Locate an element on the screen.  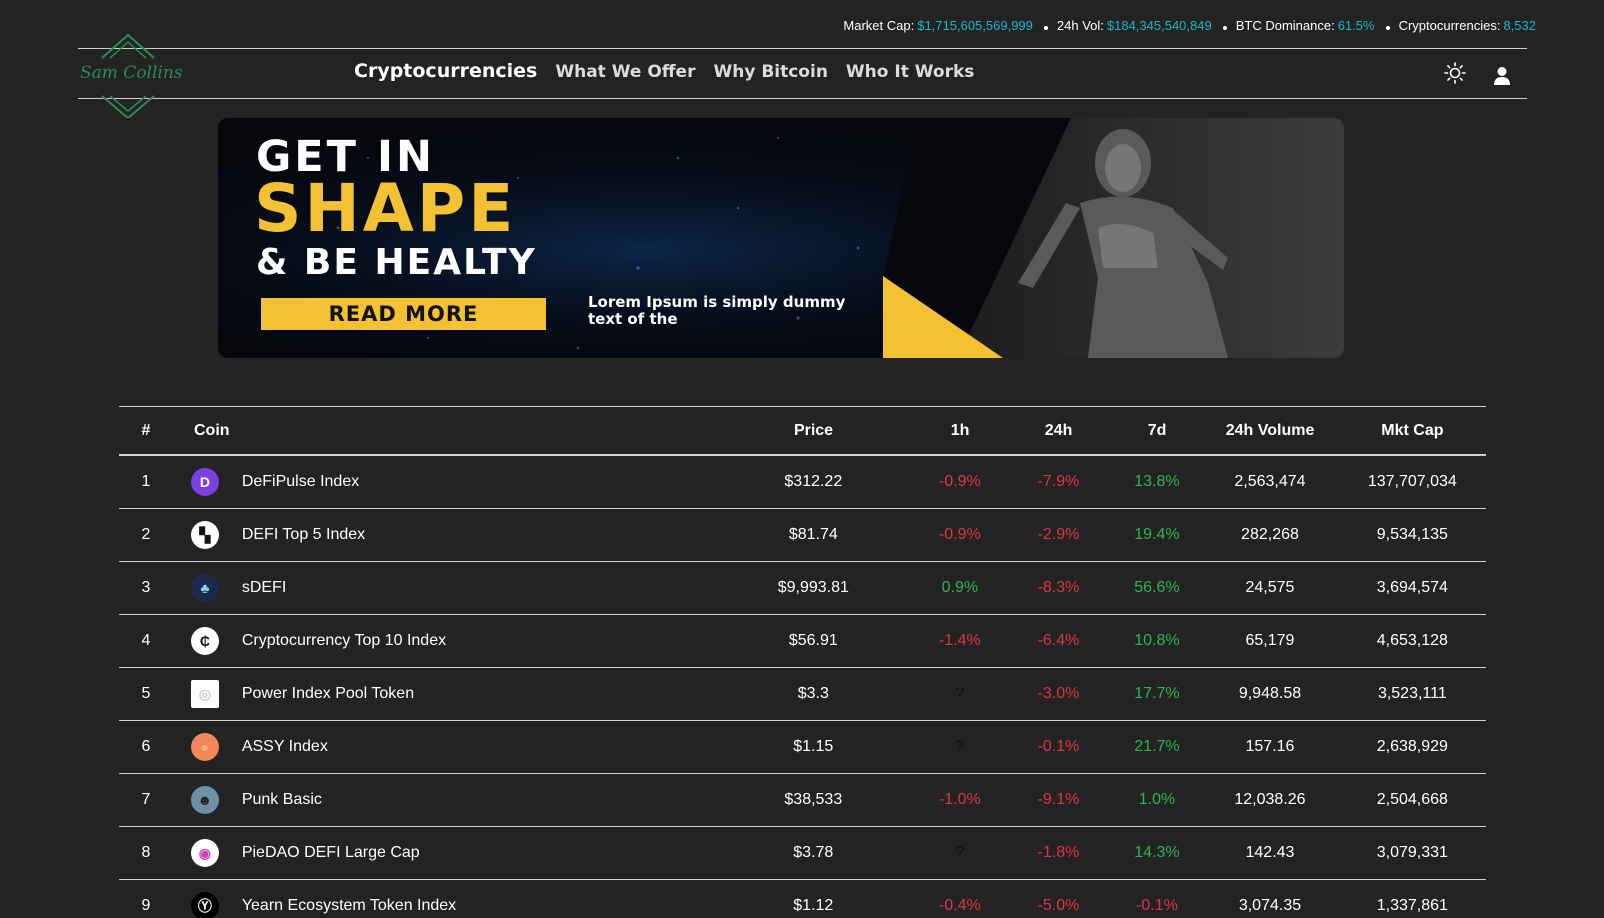
row-change-24h: -5.0% is located at coordinates (1058, 905).